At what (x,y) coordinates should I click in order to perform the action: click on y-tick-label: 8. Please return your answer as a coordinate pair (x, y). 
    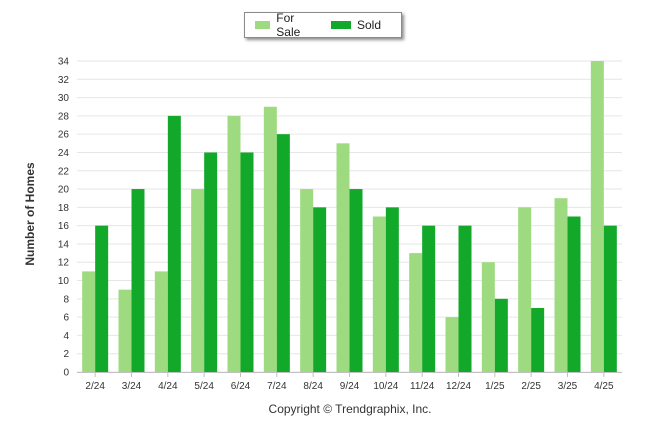
    Looking at the image, I should click on (66, 299).